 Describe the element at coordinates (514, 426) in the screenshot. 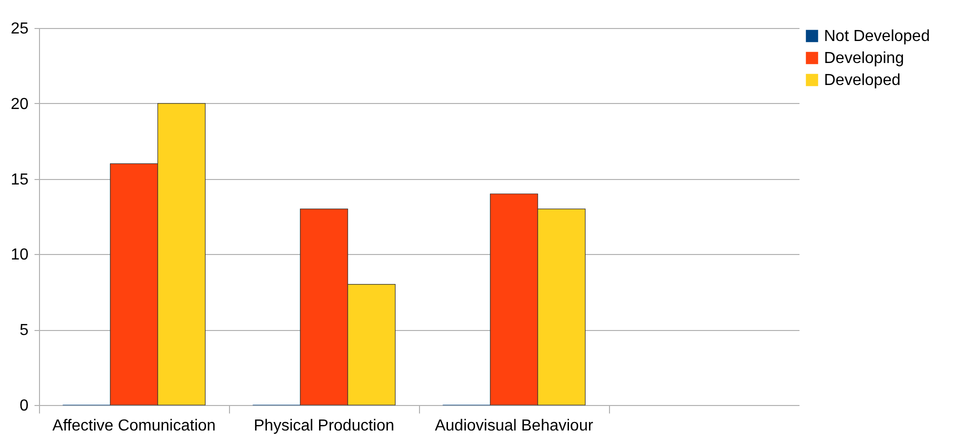

I see `x-tick-label: Audiovisual Behaviour` at that location.